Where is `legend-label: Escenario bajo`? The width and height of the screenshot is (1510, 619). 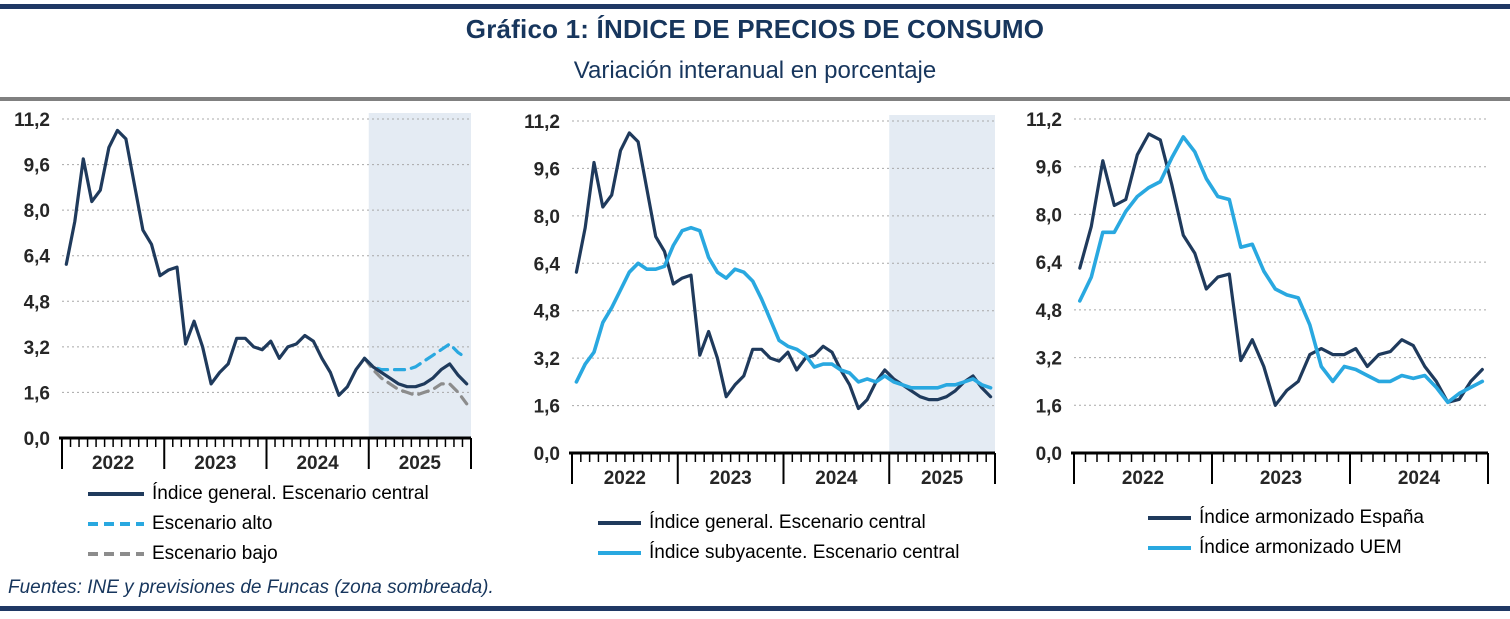
legend-label: Escenario bajo is located at coordinates (215, 553).